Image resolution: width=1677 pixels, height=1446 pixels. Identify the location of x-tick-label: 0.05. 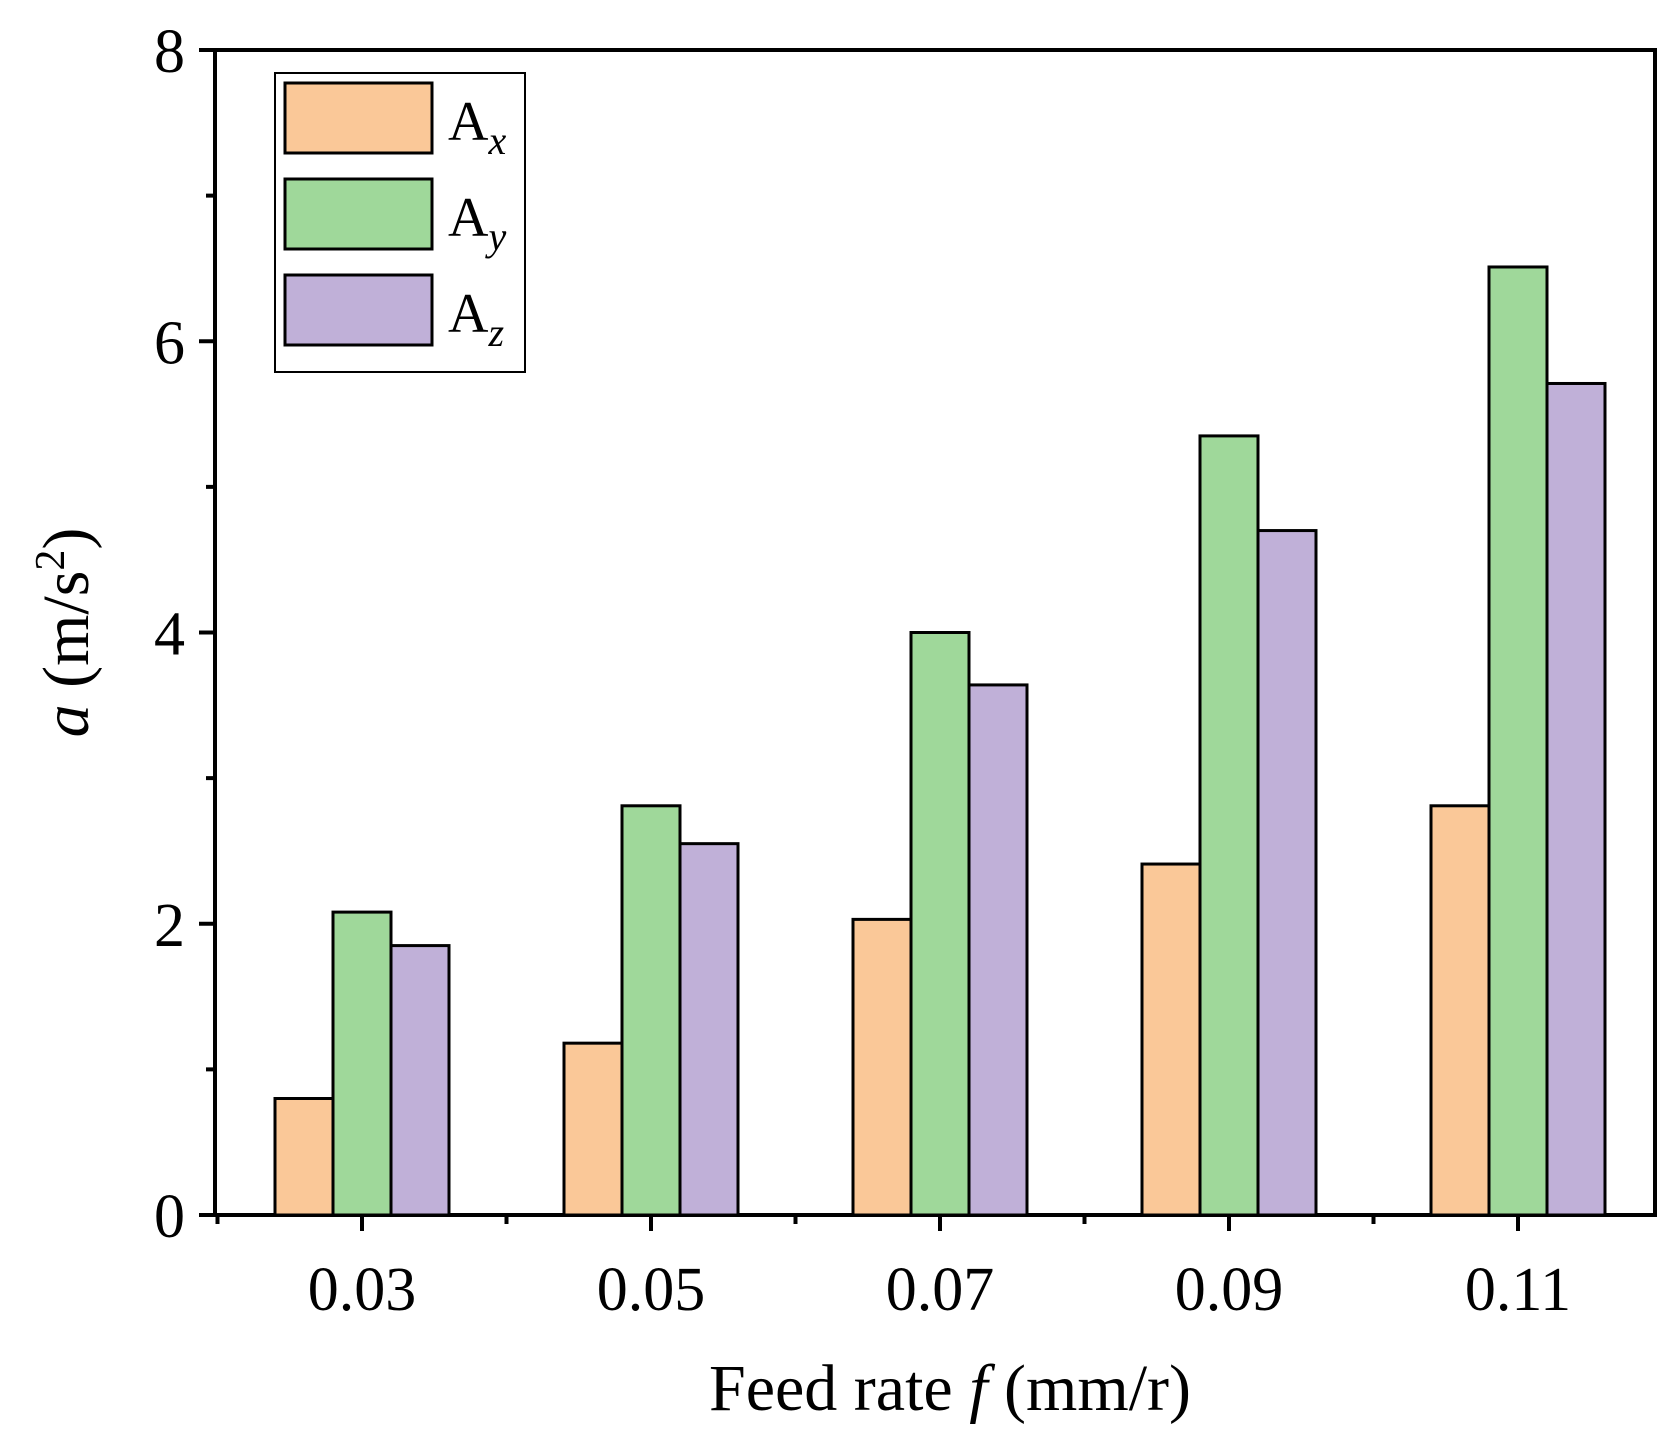
(651, 1290).